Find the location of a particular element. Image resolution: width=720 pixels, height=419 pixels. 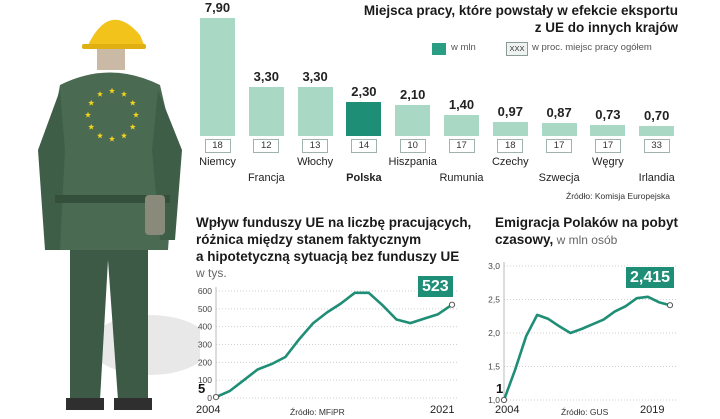

bar-value-label: 0,70 is located at coordinates (657, 115).